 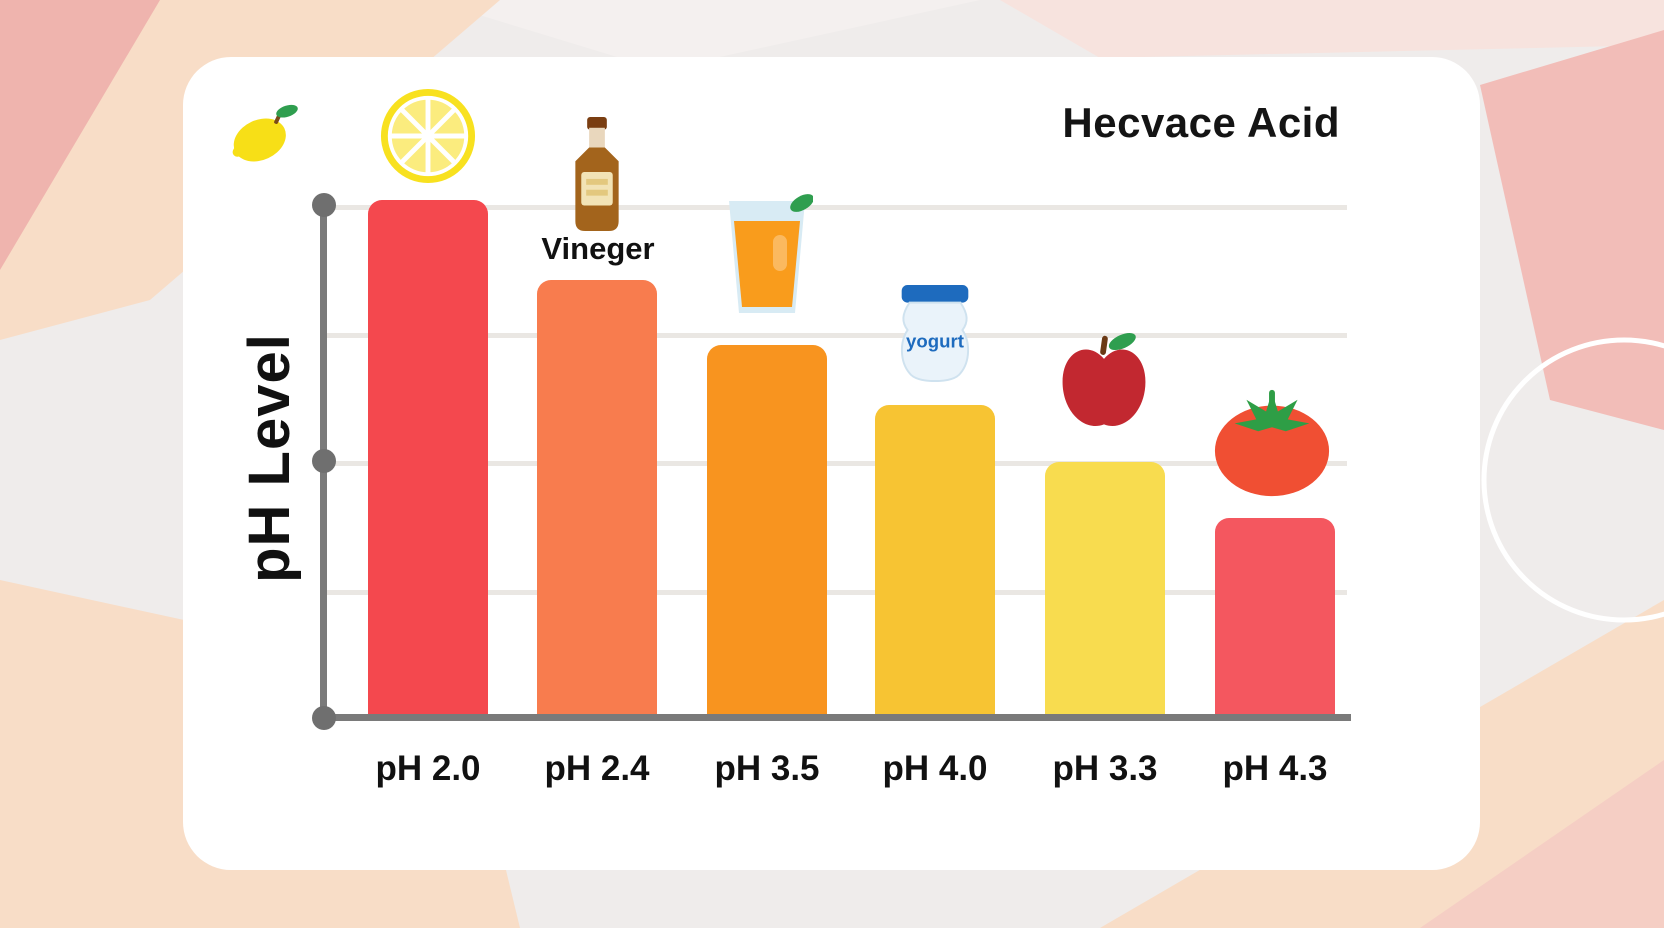 What do you see at coordinates (428, 459) in the screenshot?
I see `bar-lemon` at bounding box center [428, 459].